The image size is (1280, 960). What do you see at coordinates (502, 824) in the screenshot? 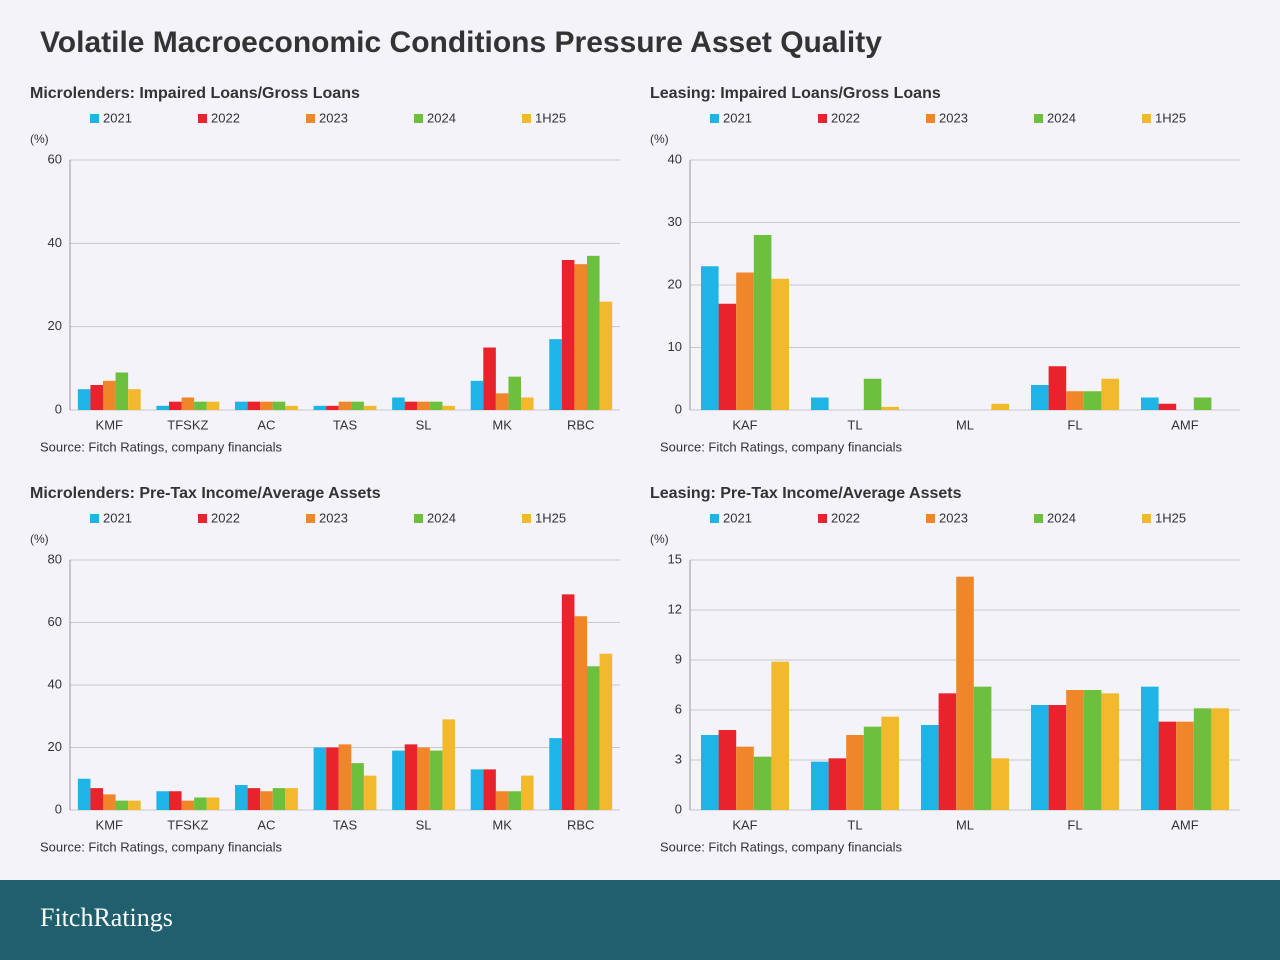
I see `x-tick-label: MK` at bounding box center [502, 824].